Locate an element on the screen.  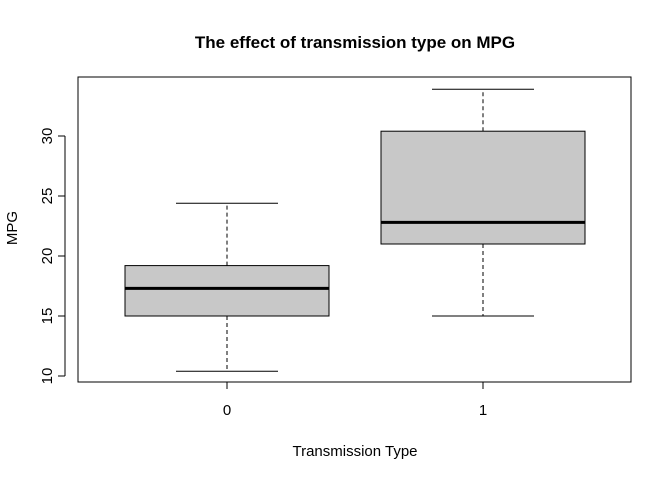
y-tick-label-30: 30 is located at coordinates (47, 136).